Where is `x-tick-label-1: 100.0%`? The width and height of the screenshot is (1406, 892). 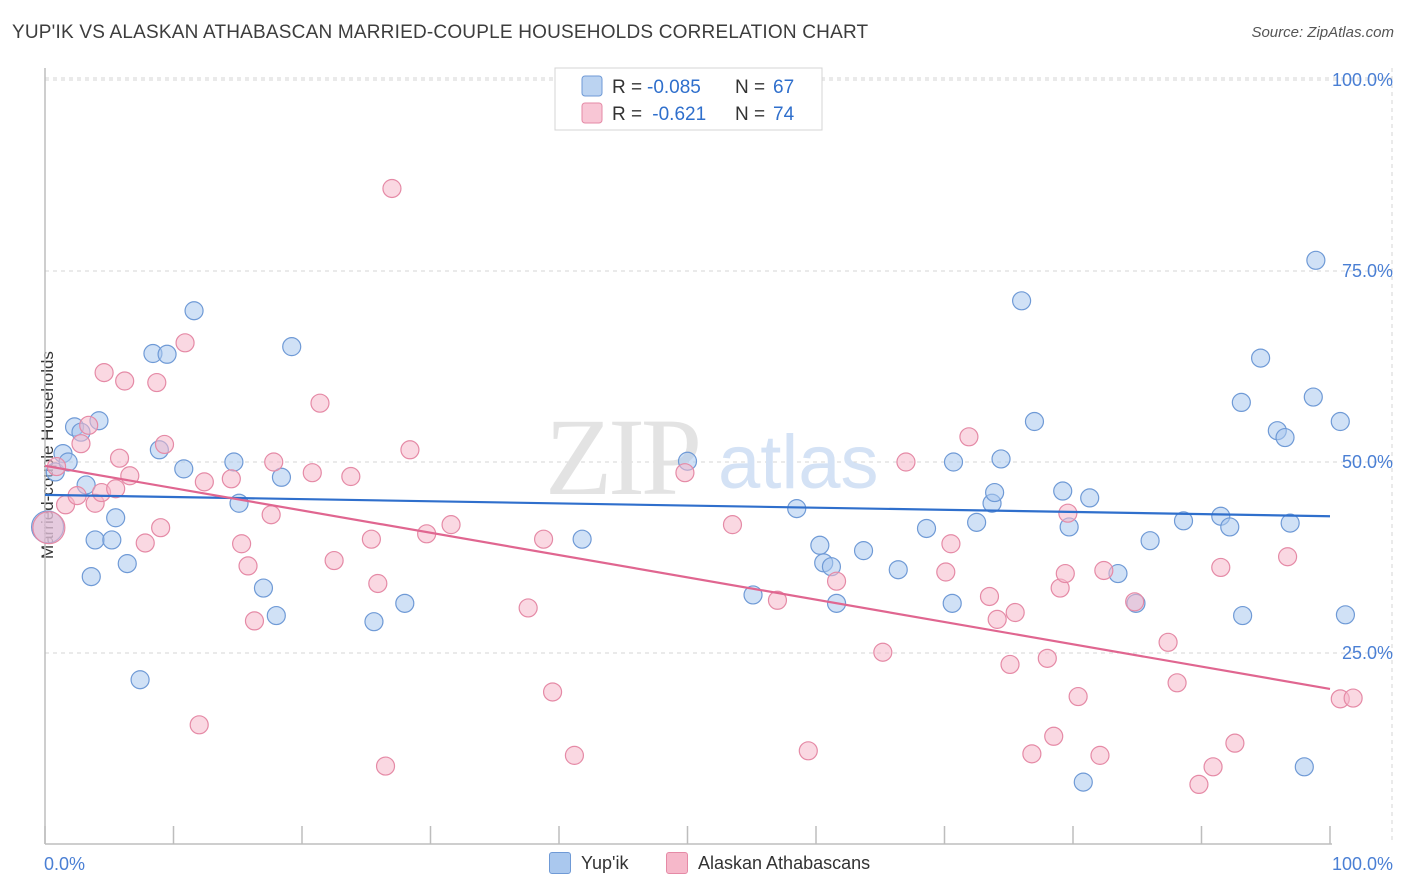 x-tick-label-1: 100.0% is located at coordinates (1362, 864).